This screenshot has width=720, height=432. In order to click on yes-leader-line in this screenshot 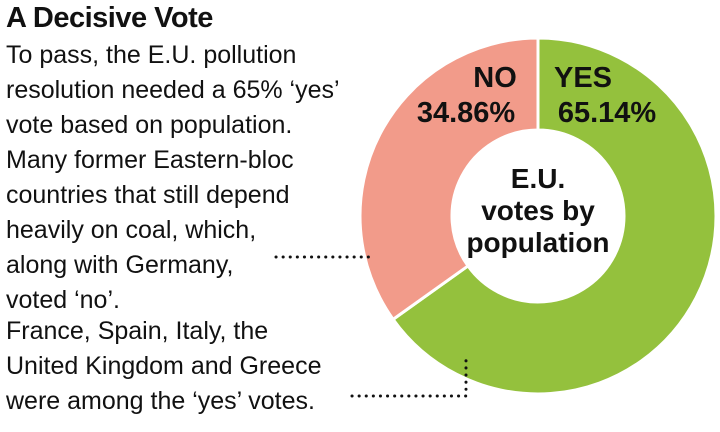, I will do `click(409, 378)`.